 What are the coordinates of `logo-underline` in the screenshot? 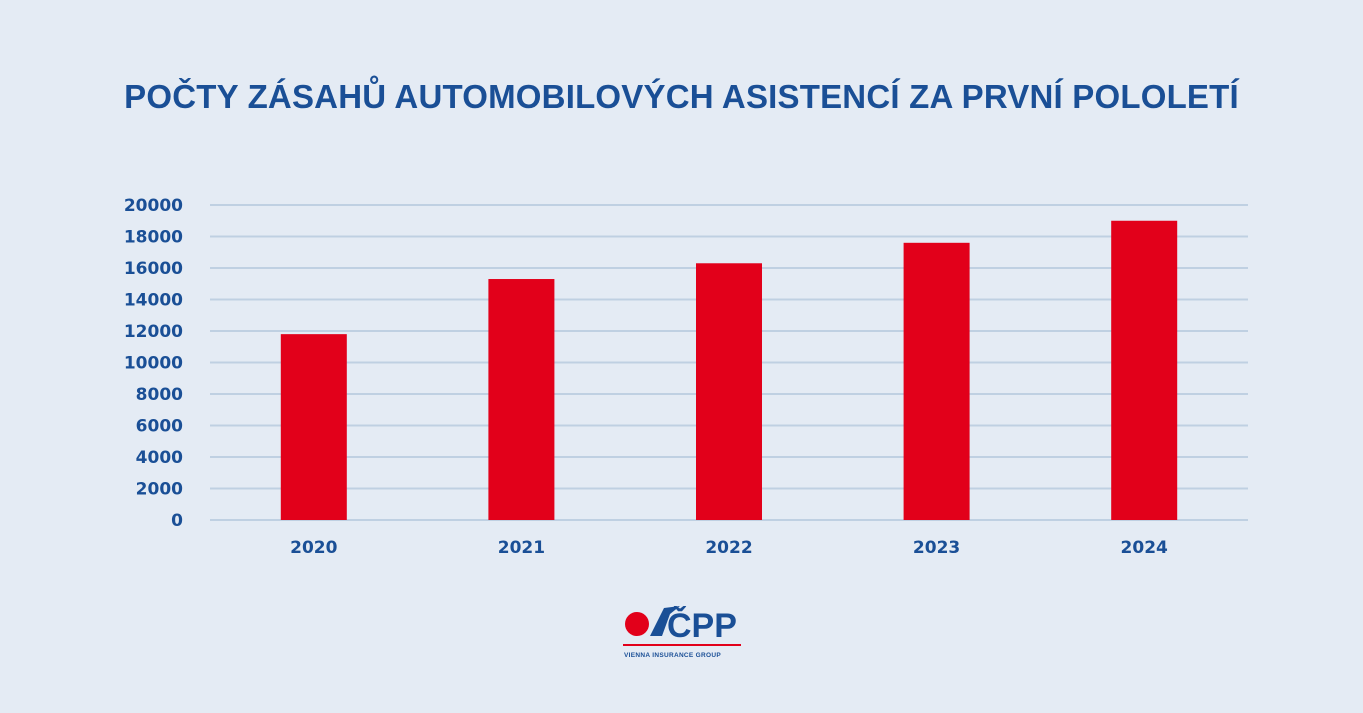 It's located at (682, 645).